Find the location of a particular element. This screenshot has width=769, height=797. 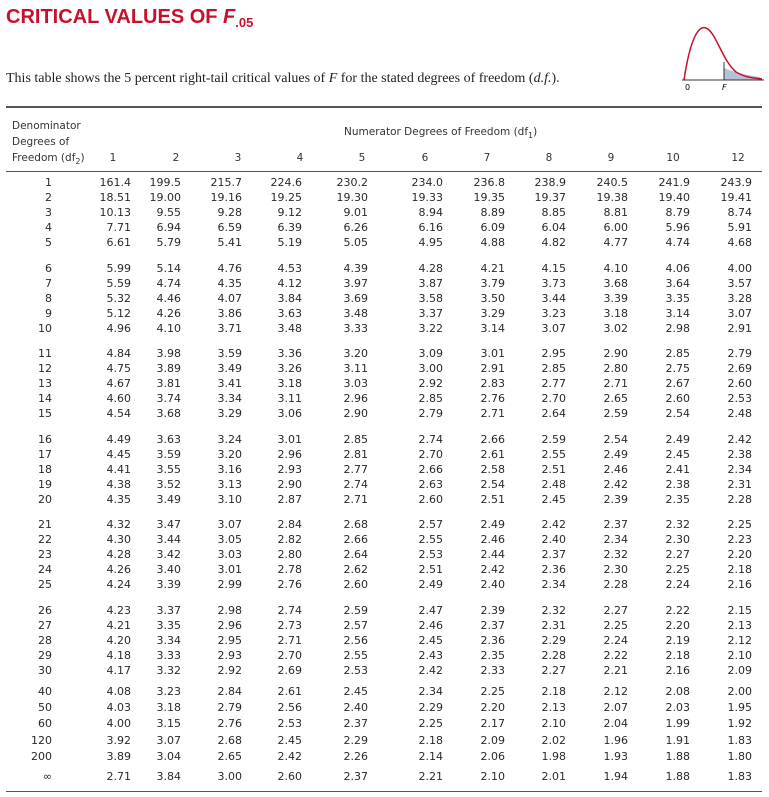

value-cell: 3.35 is located at coordinates (678, 298).